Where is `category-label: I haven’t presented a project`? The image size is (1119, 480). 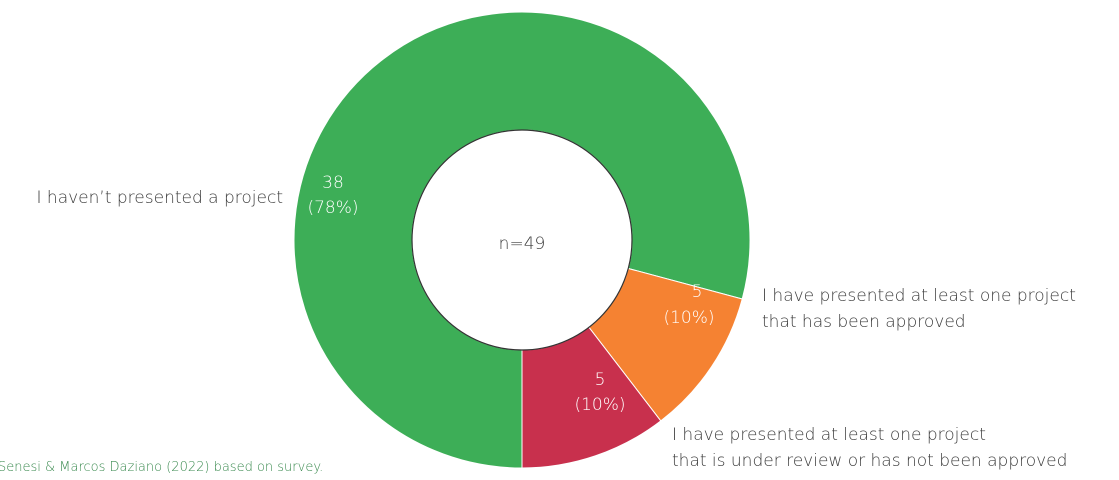
category-label: I haven’t presented a project is located at coordinates (160, 198).